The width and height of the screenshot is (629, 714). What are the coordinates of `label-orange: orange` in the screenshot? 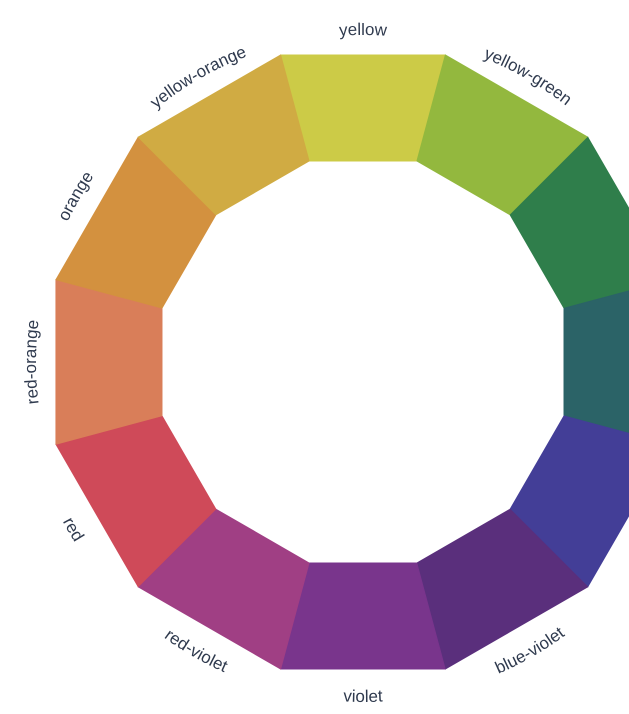 It's located at (75, 196).